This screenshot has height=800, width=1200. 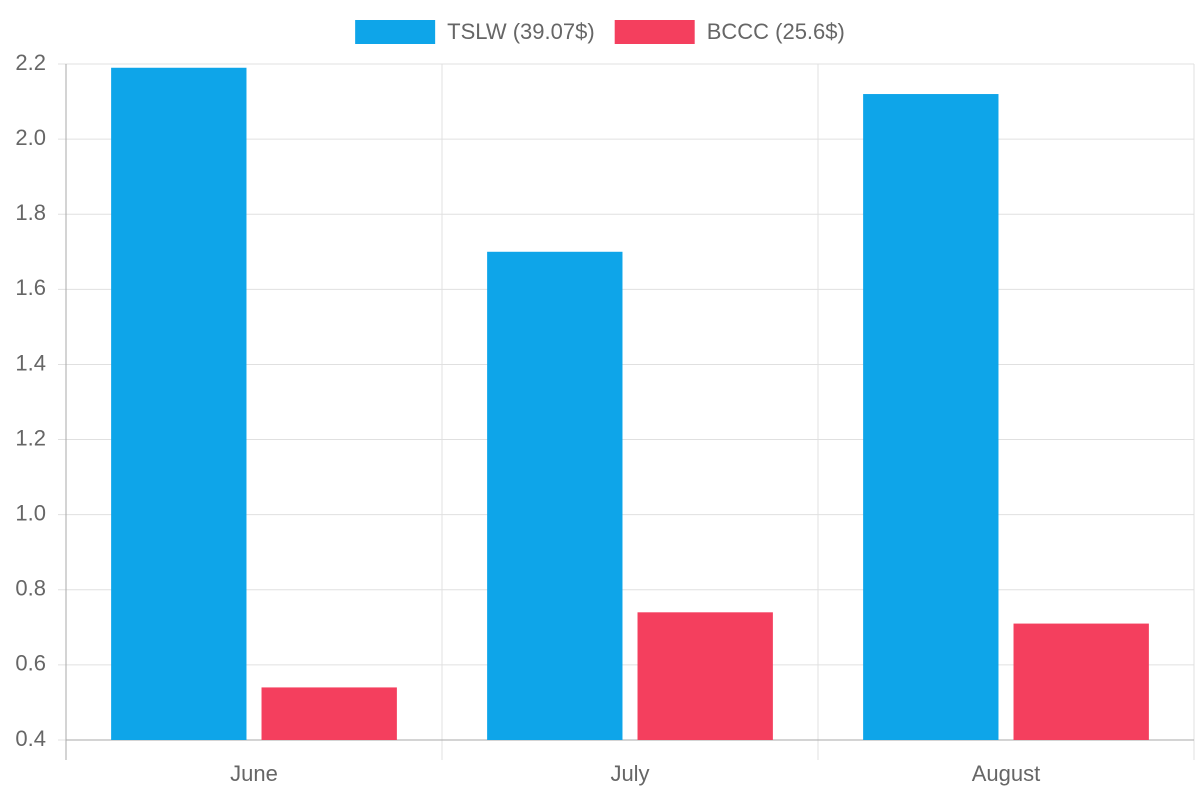 What do you see at coordinates (30, 62) in the screenshot?
I see `y-tick-label: 2.2` at bounding box center [30, 62].